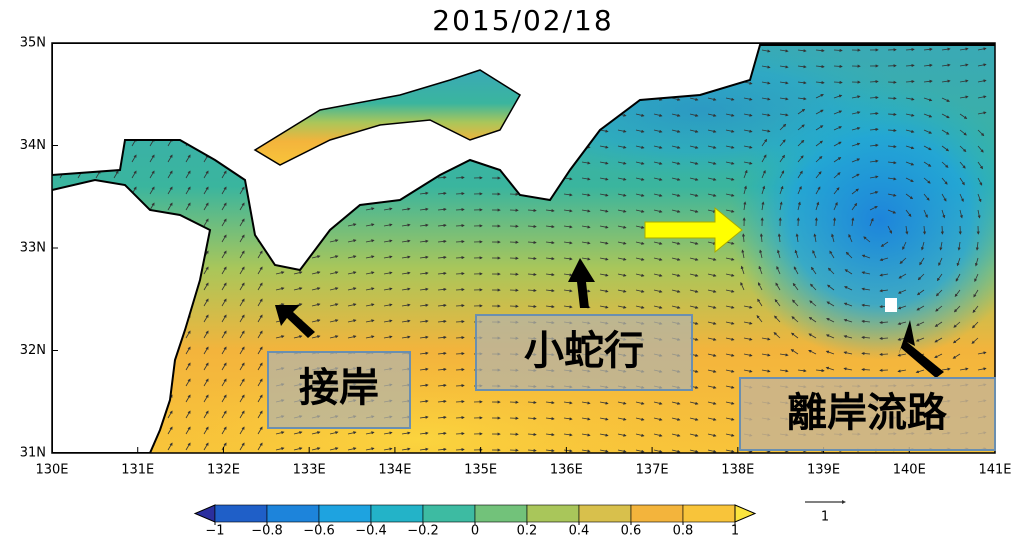  I want to click on colorbar-cell, so click(241, 513).